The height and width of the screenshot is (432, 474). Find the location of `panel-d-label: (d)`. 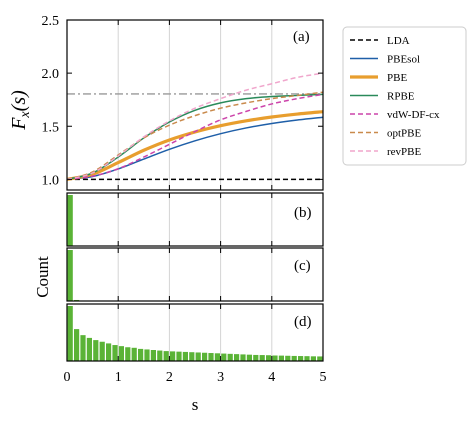

panel-d-label: (d) is located at coordinates (303, 322).